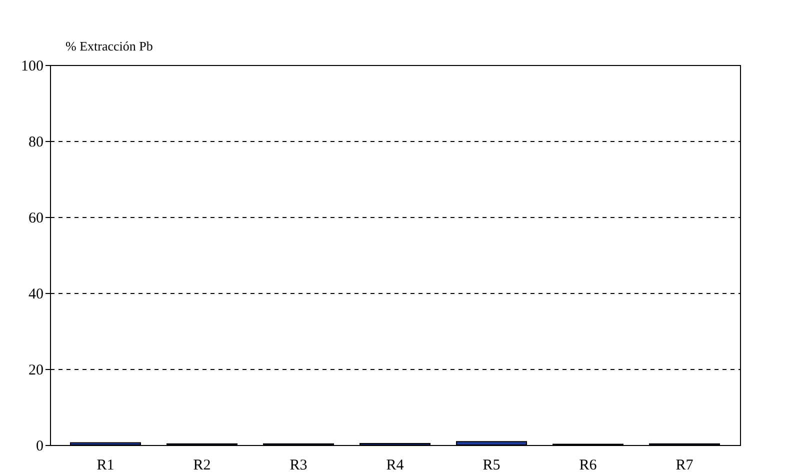 This screenshot has height=474, width=785. I want to click on x-tick-label: R1, so click(105, 466).